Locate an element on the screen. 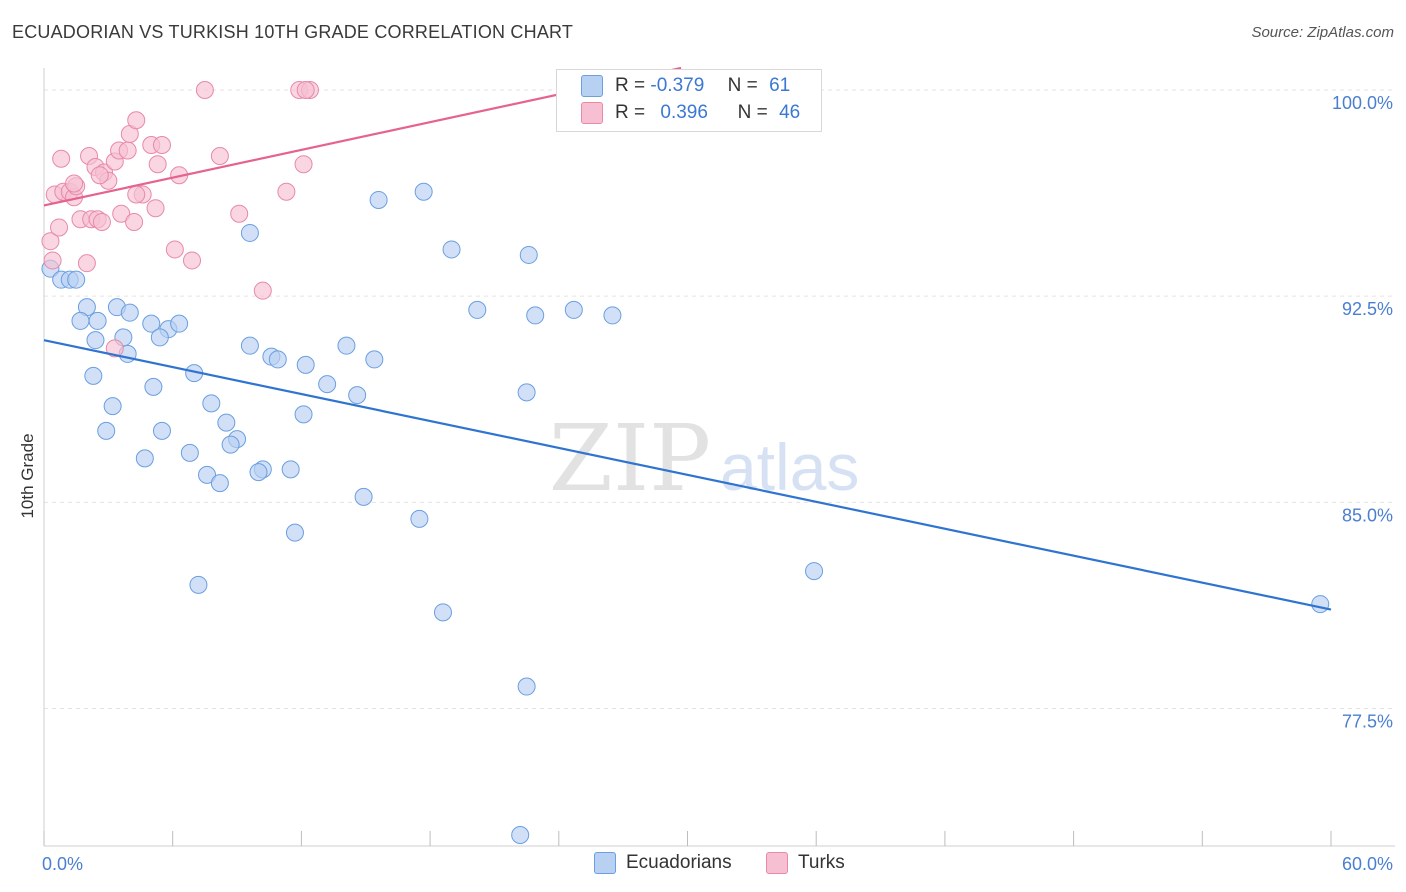 The image size is (1406, 892). legend-r-value: 0.396 is located at coordinates (684, 113).